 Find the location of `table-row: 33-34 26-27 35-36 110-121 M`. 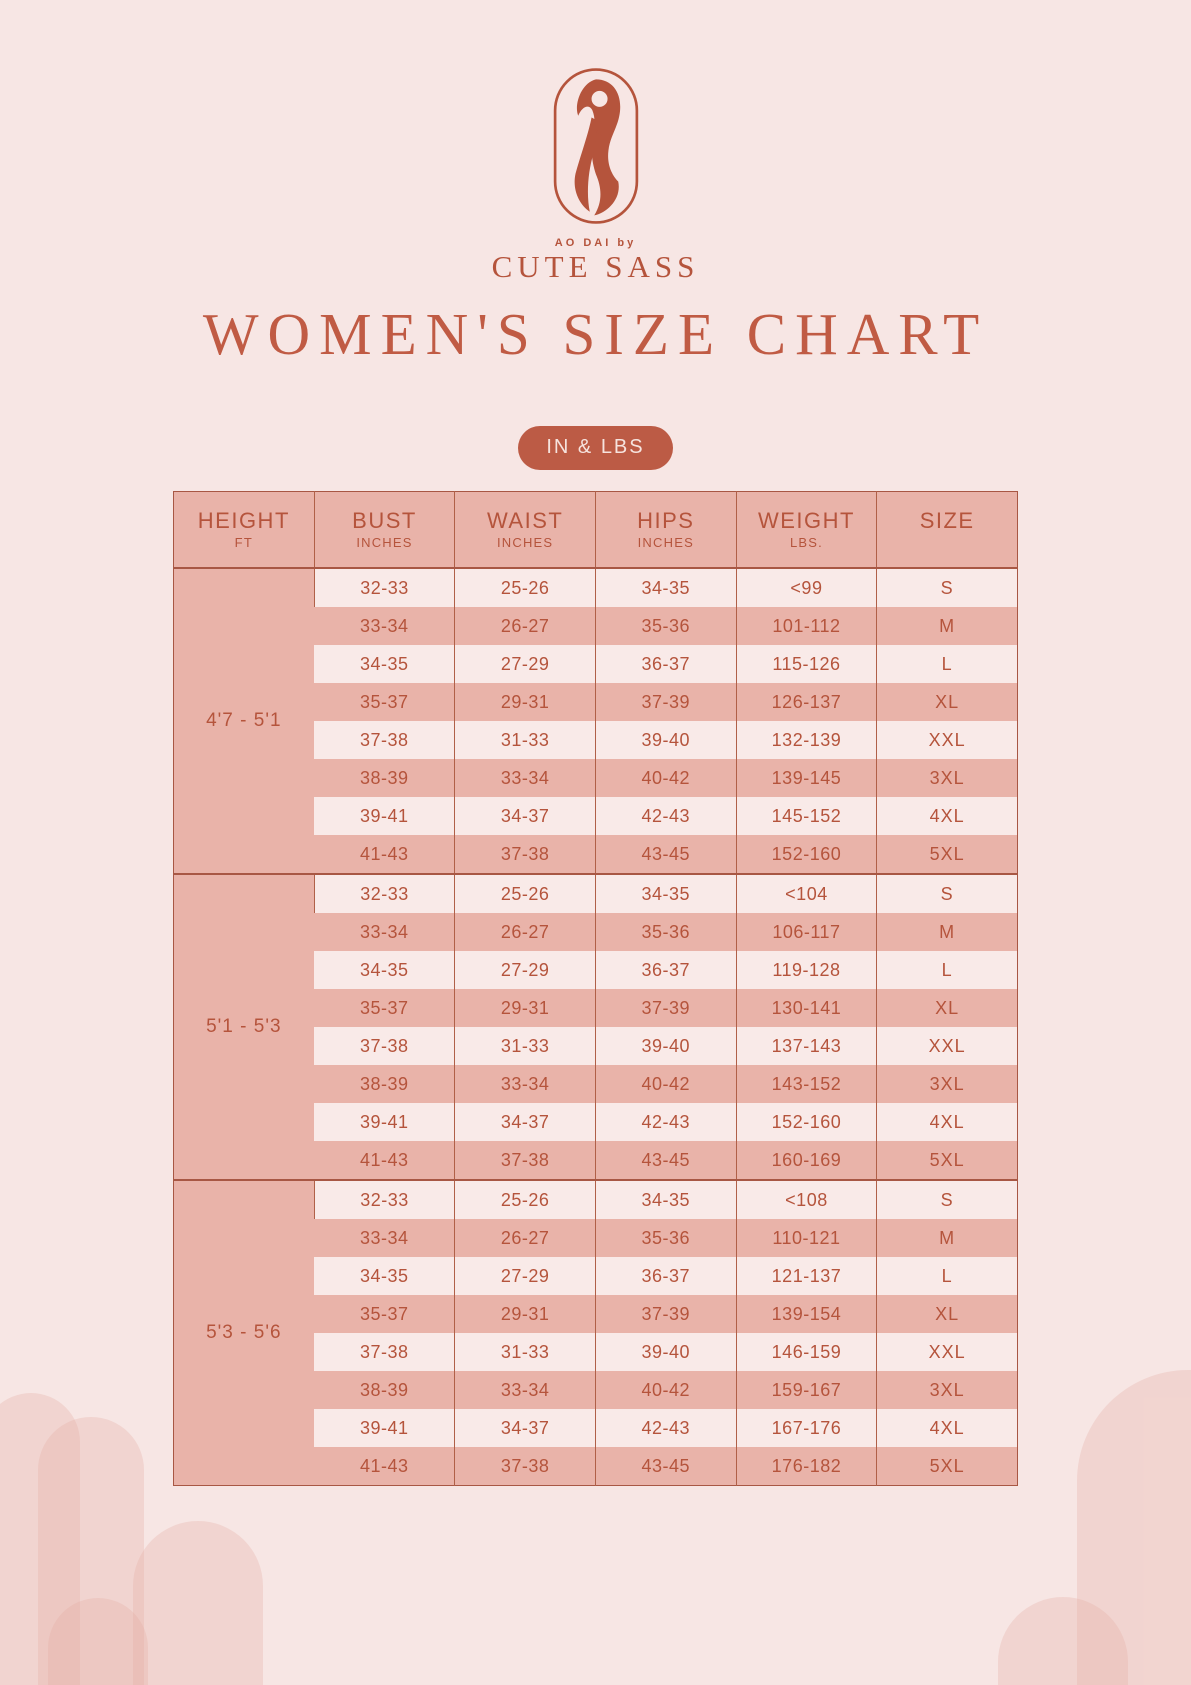

table-row: 33-34 26-27 35-36 110-121 M is located at coordinates (596, 1238).